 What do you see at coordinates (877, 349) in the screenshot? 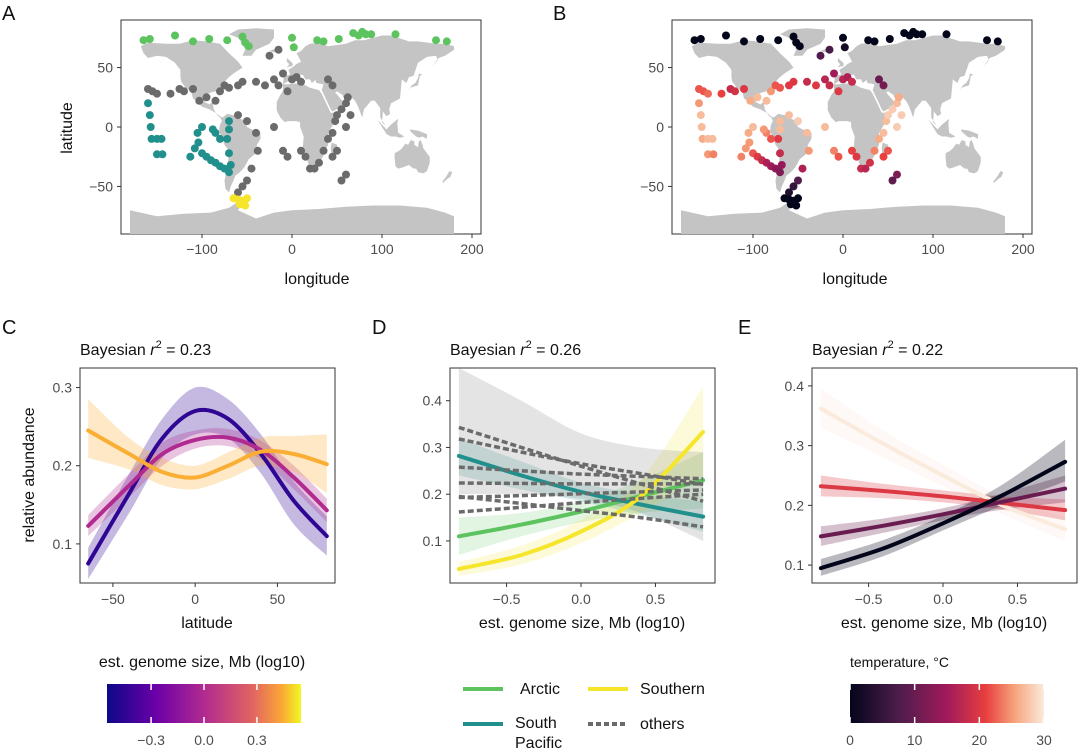
I see `panel-e-title: Bayesian r2 = 0.22` at bounding box center [877, 349].